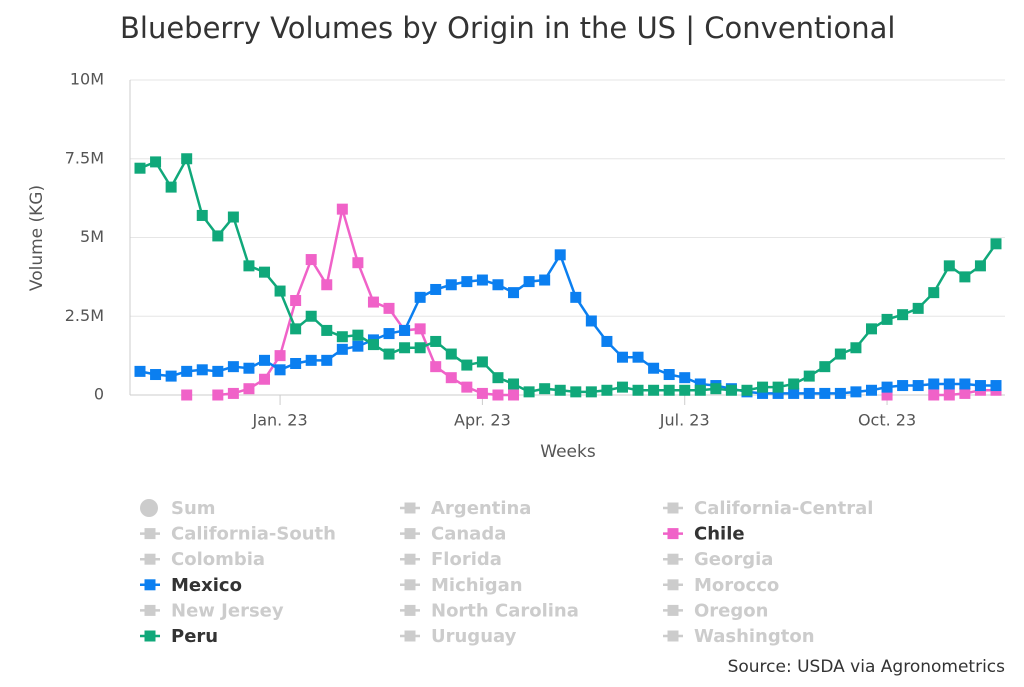 Image resolution: width=1024 pixels, height=687 pixels. I want to click on legend-label: Chile, so click(719, 534).